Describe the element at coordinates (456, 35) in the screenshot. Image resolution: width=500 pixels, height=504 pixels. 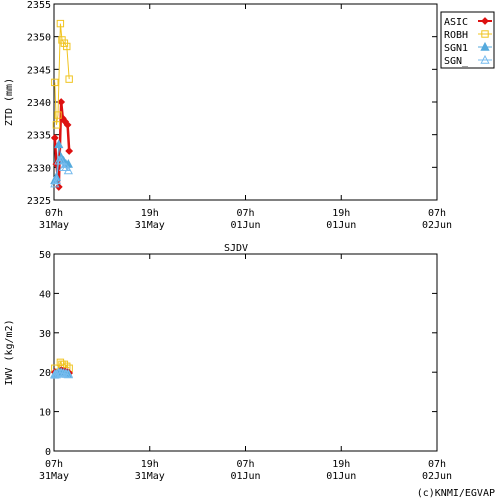
I see `legend-label: ROBH` at that location.